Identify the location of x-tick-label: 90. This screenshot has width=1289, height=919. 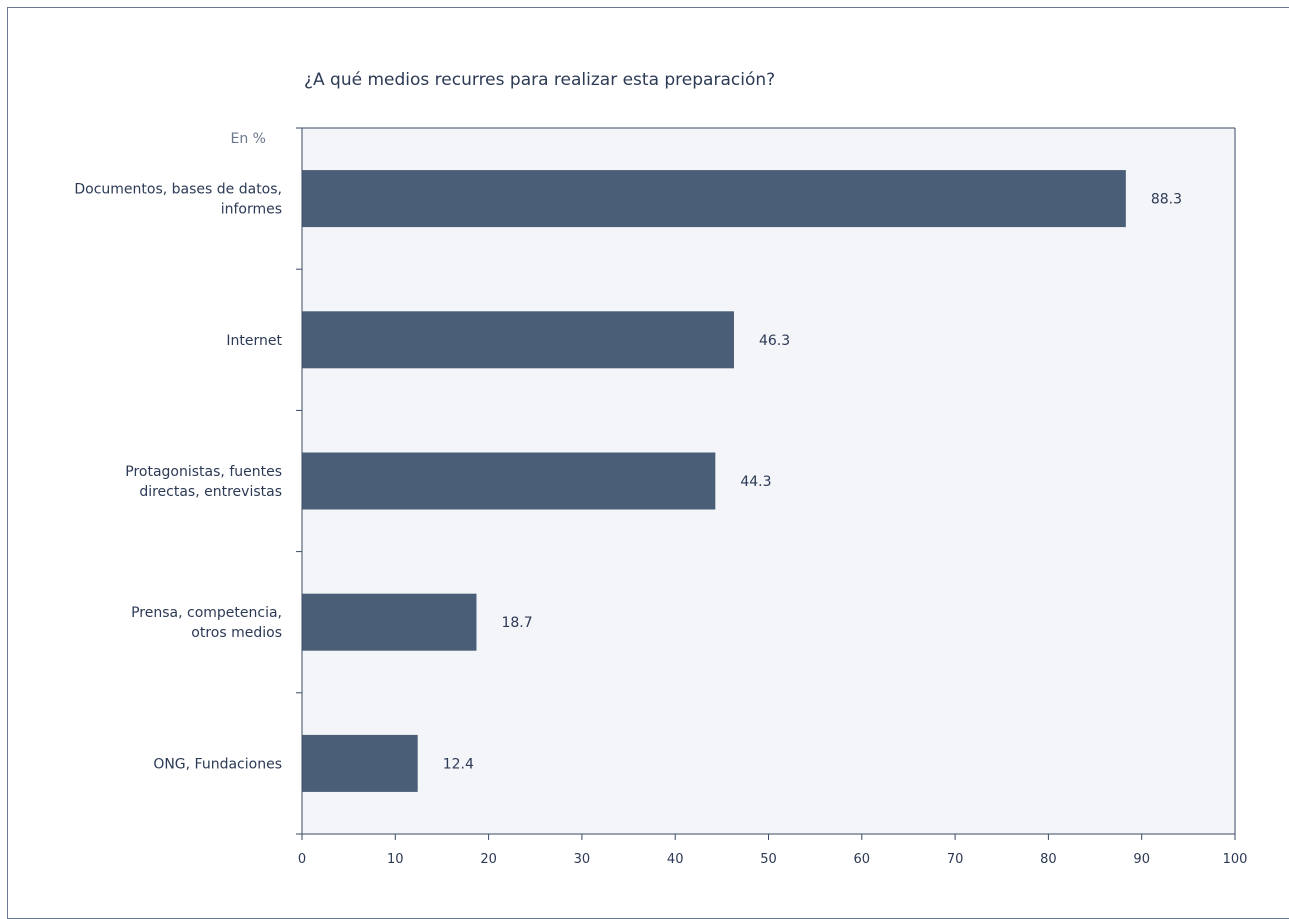
(1141, 859).